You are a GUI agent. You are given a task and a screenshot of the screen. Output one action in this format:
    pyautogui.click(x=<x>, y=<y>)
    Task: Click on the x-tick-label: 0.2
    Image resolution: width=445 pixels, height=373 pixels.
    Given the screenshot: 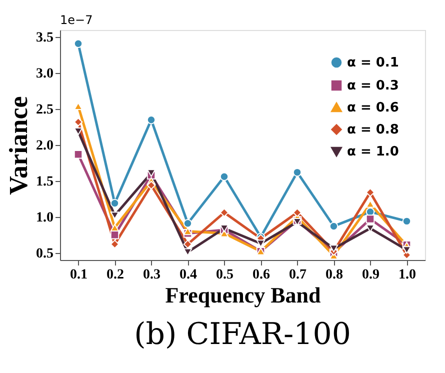 What is the action you would take?
    pyautogui.click(x=115, y=275)
    